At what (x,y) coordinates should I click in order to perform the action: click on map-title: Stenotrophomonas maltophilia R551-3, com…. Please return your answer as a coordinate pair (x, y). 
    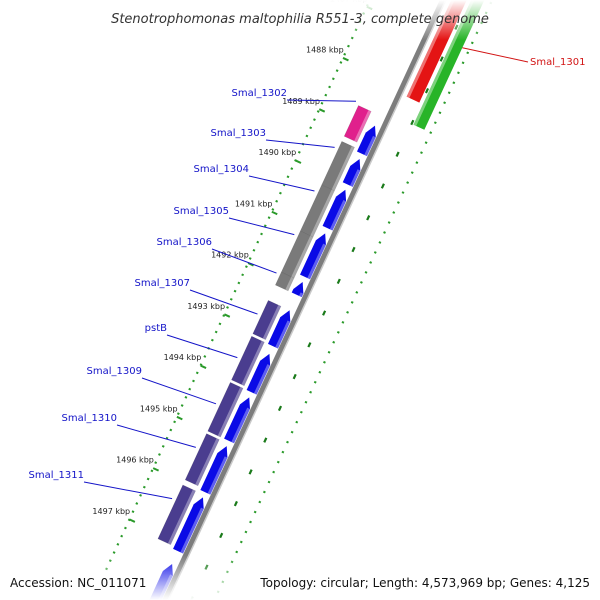
    Looking at the image, I should click on (300, 19).